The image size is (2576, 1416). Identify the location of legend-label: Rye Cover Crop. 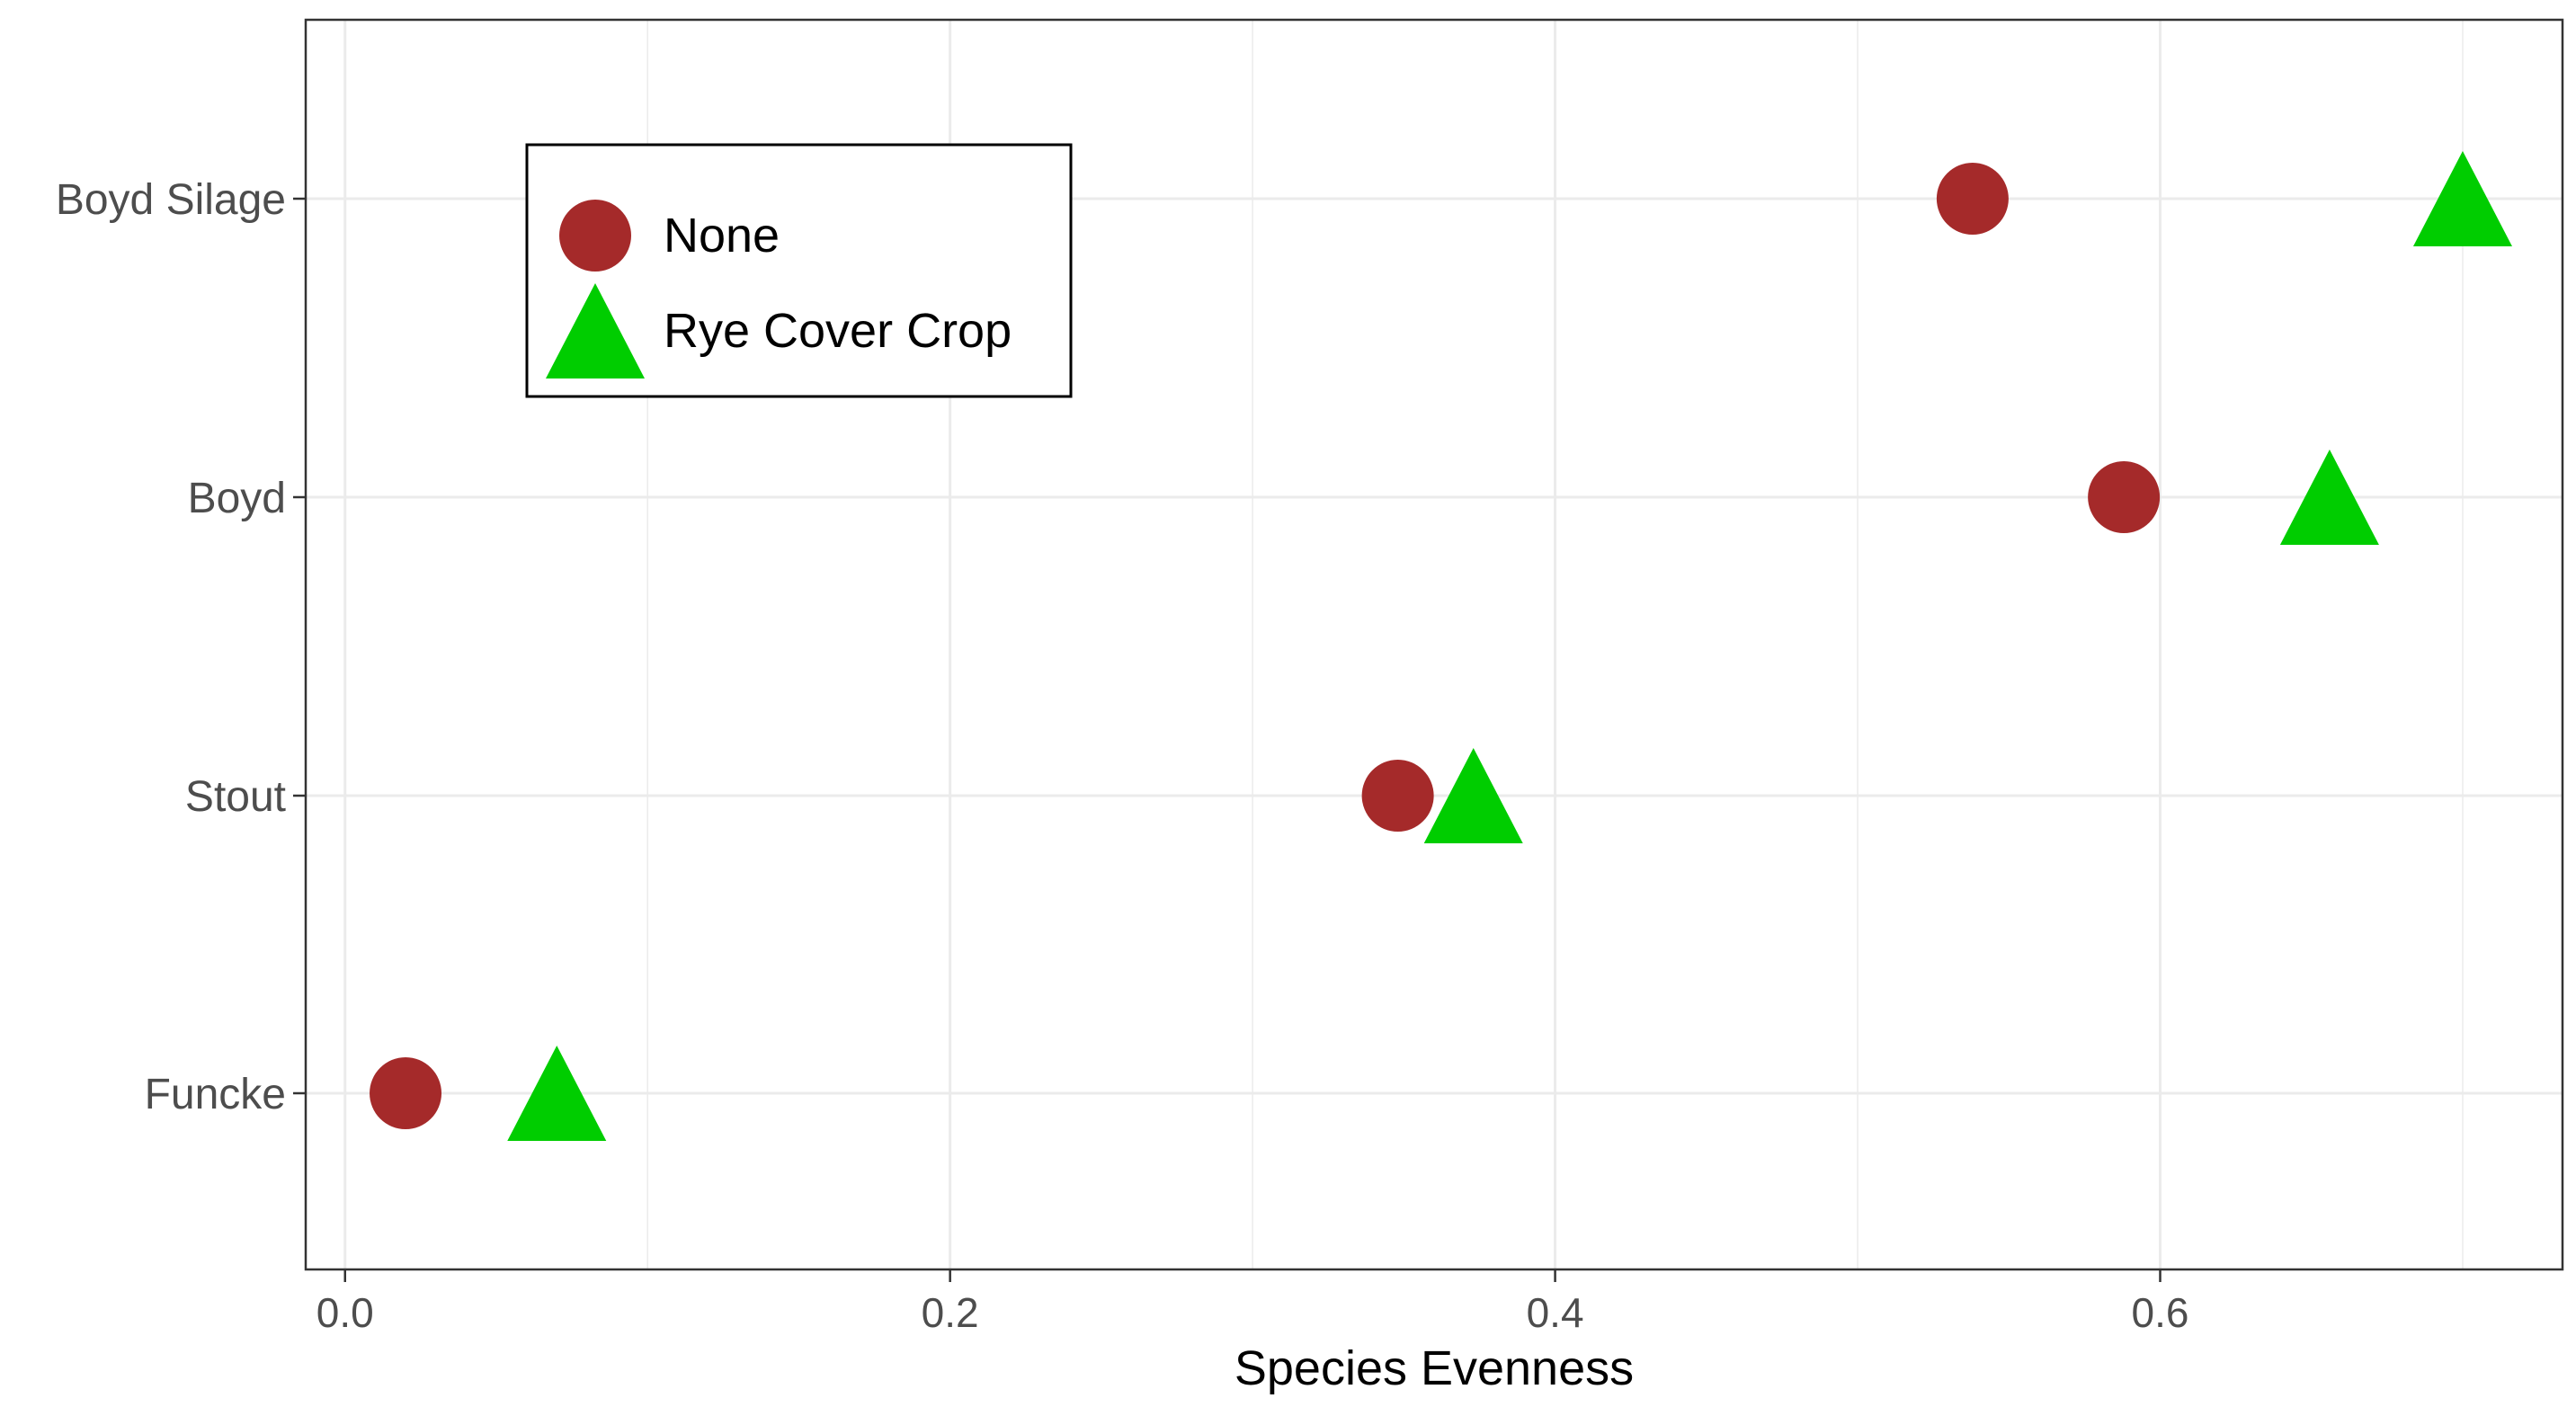
(838, 331).